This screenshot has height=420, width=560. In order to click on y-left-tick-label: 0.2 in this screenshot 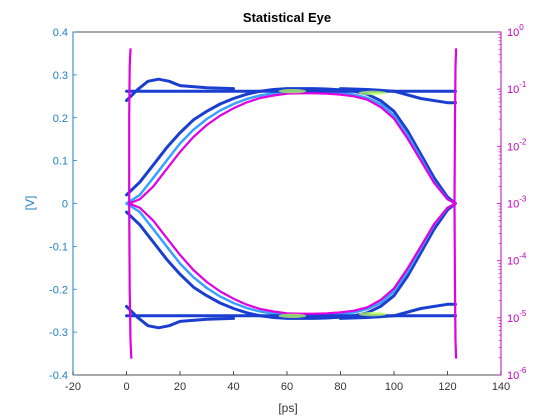, I will do `click(60, 119)`.